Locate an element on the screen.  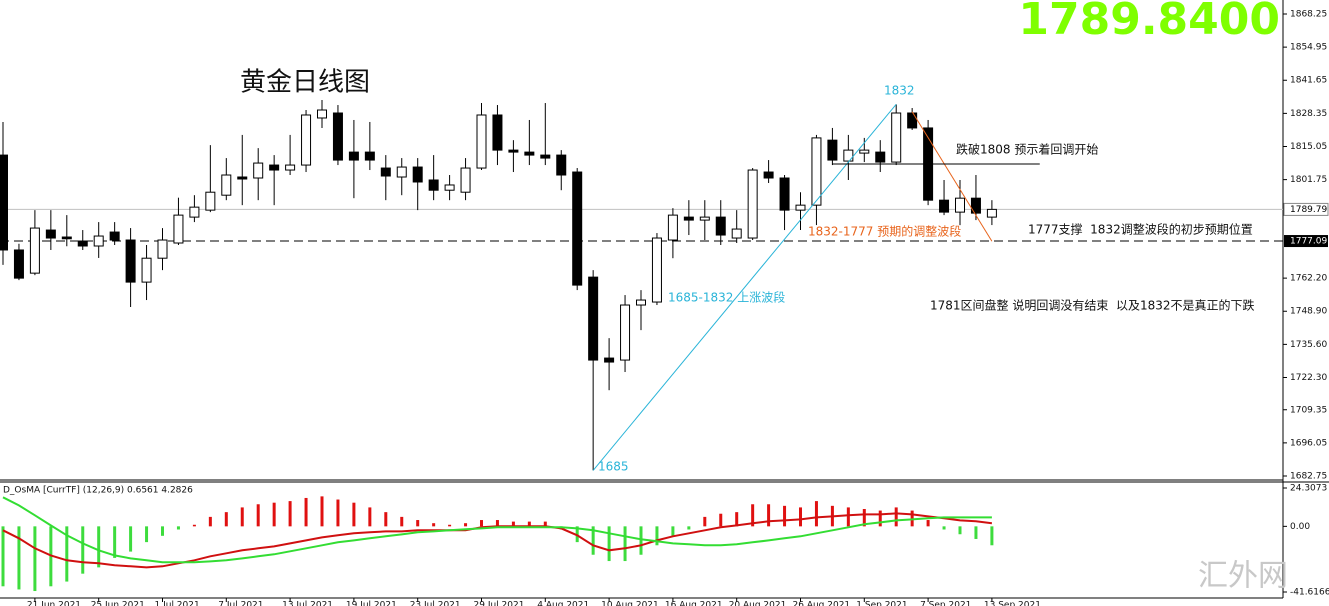
annotation: 1781区间盘整 说明回调没有结束 以及1832不是真正的下跌 is located at coordinates (1092, 305).